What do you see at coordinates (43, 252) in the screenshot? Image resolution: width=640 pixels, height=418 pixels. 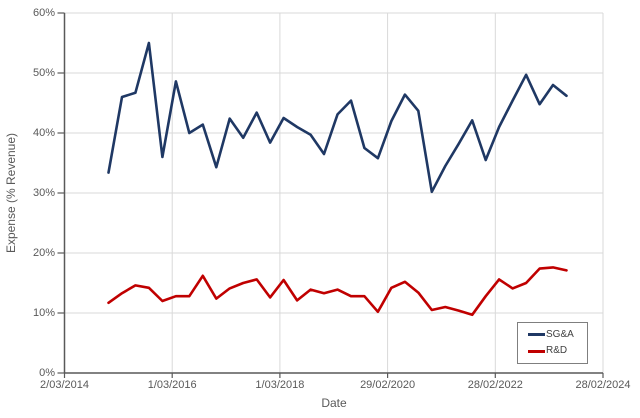 I see `y-tick-label: 20%` at bounding box center [43, 252].